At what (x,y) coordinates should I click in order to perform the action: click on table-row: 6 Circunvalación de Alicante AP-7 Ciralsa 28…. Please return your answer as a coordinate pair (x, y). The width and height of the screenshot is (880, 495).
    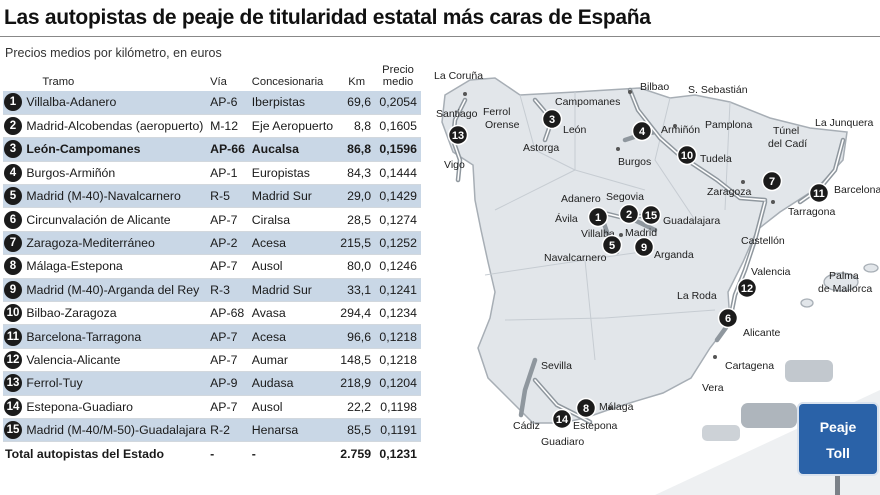
    Looking at the image, I should click on (212, 219).